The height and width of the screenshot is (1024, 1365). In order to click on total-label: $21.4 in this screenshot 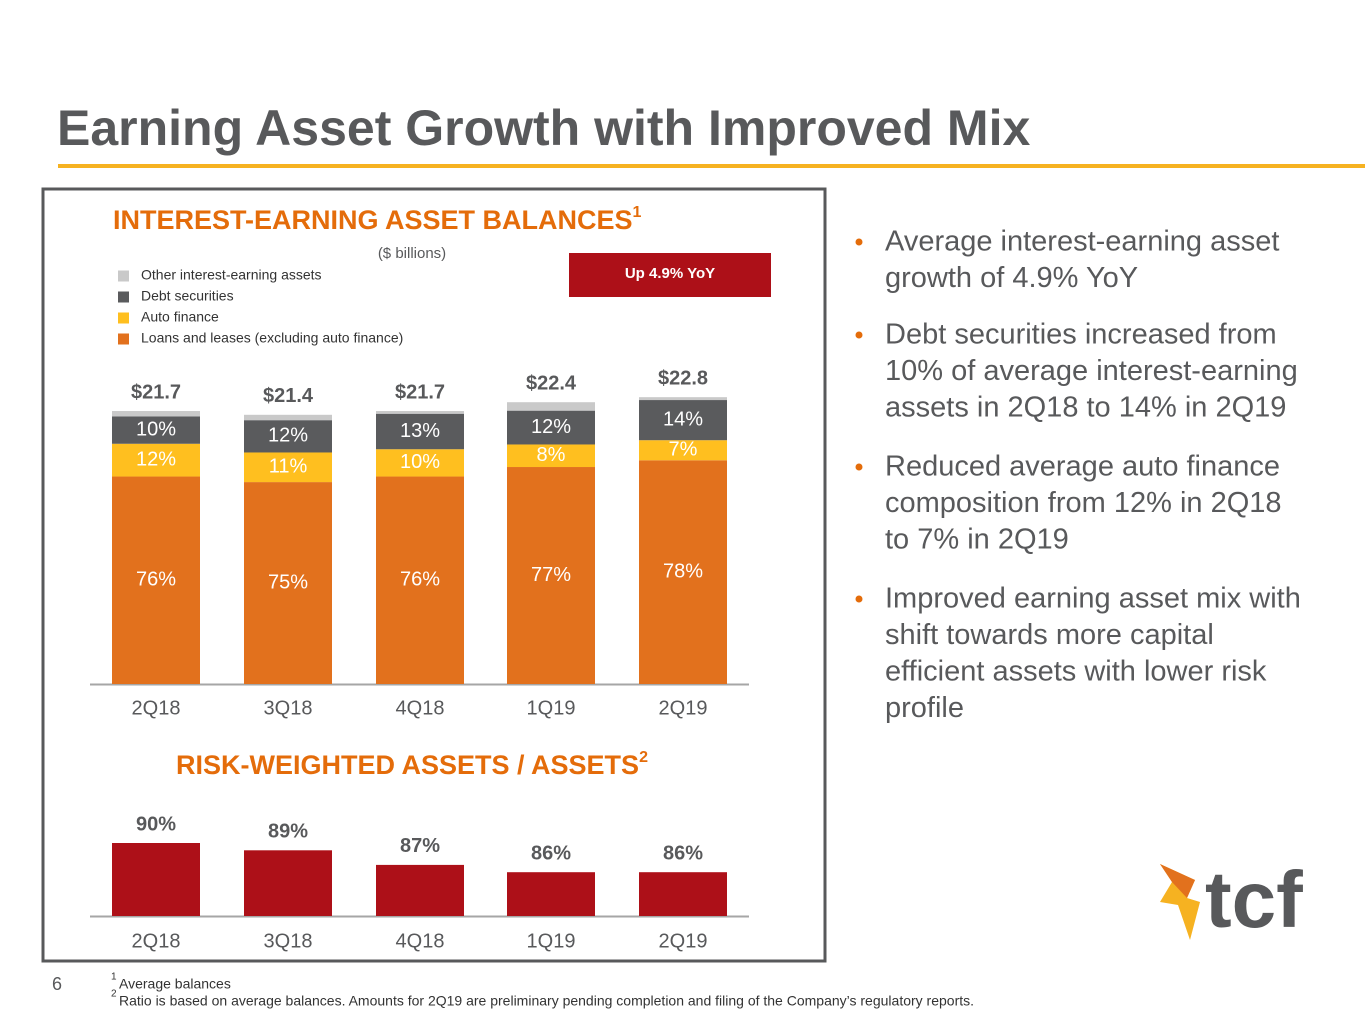, I will do `click(288, 396)`.